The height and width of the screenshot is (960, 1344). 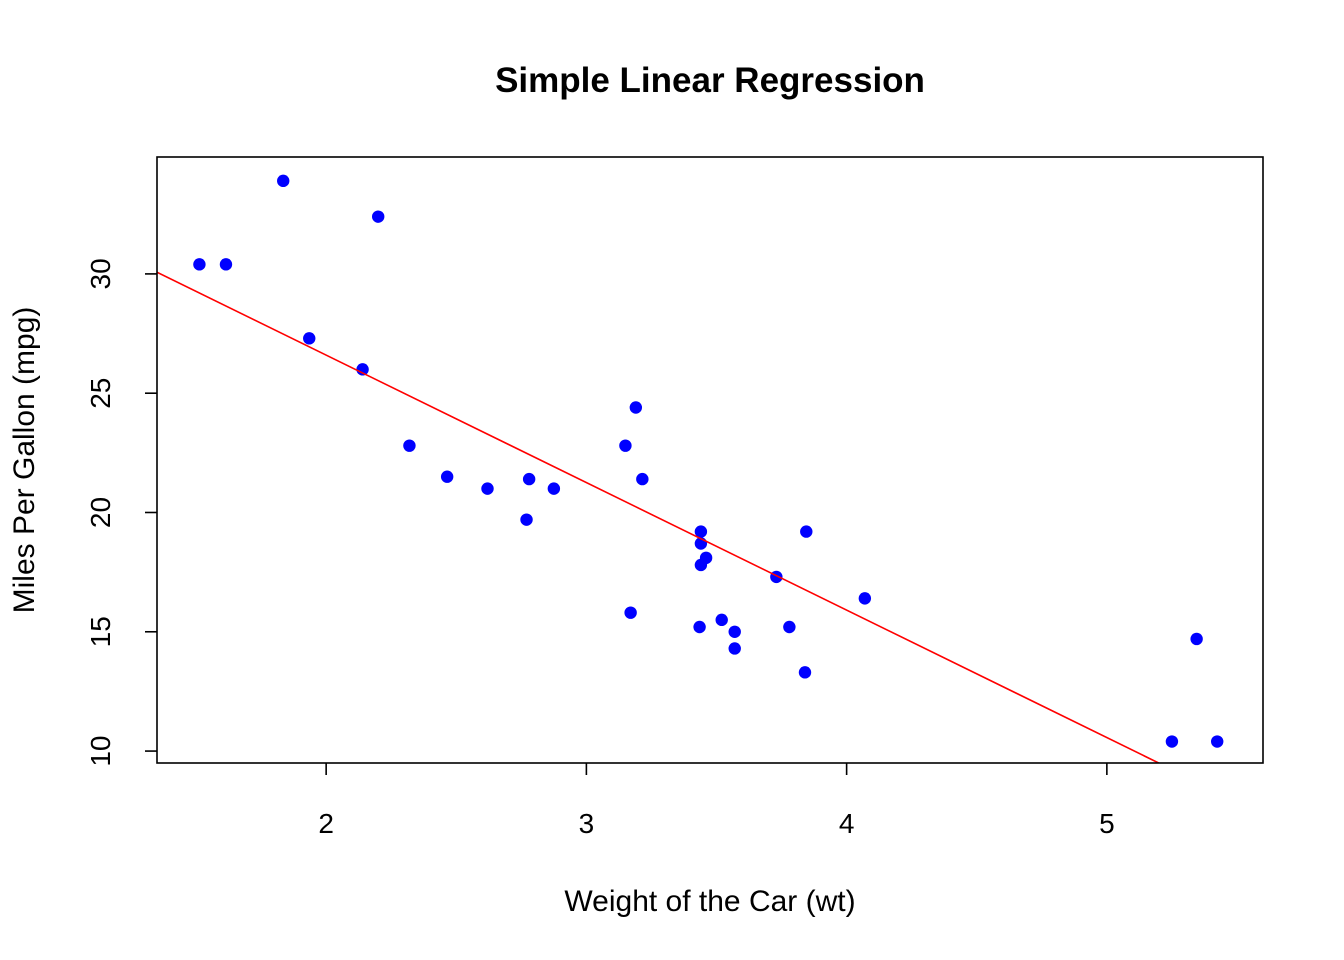 What do you see at coordinates (100, 393) in the screenshot?
I see `y-tick-label-25: 25` at bounding box center [100, 393].